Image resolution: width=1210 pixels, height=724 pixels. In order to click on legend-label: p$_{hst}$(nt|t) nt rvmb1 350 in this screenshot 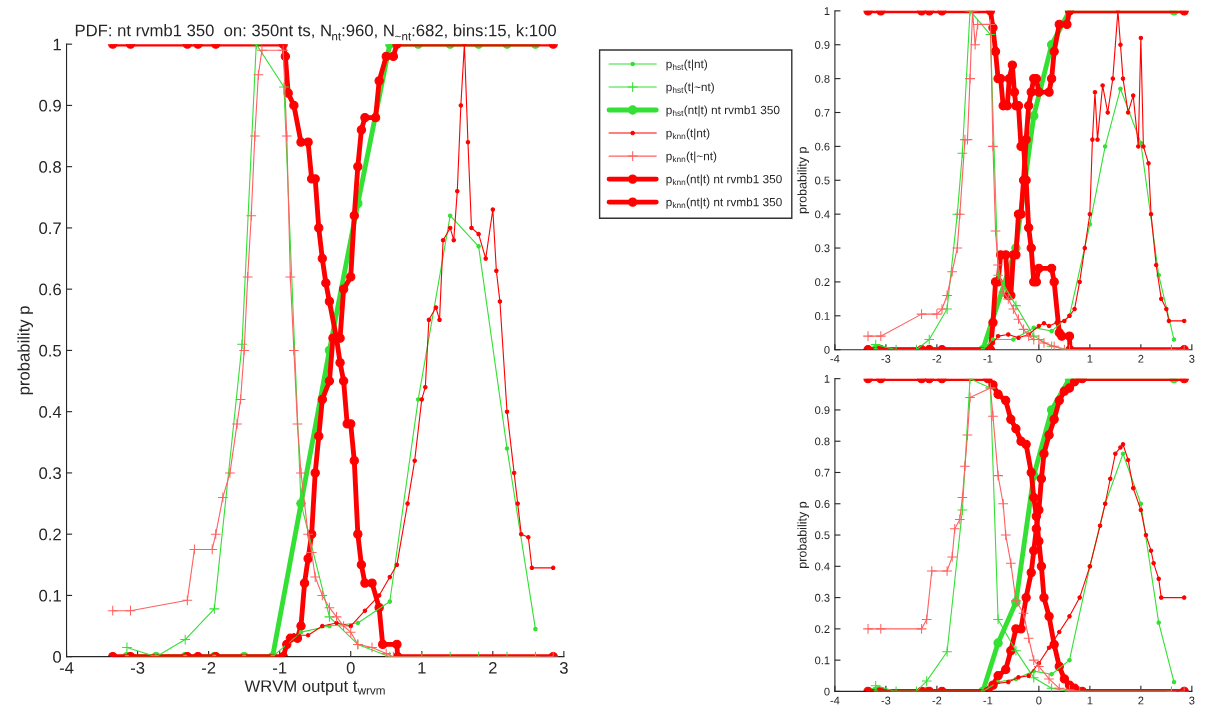, I will do `click(723, 111)`.